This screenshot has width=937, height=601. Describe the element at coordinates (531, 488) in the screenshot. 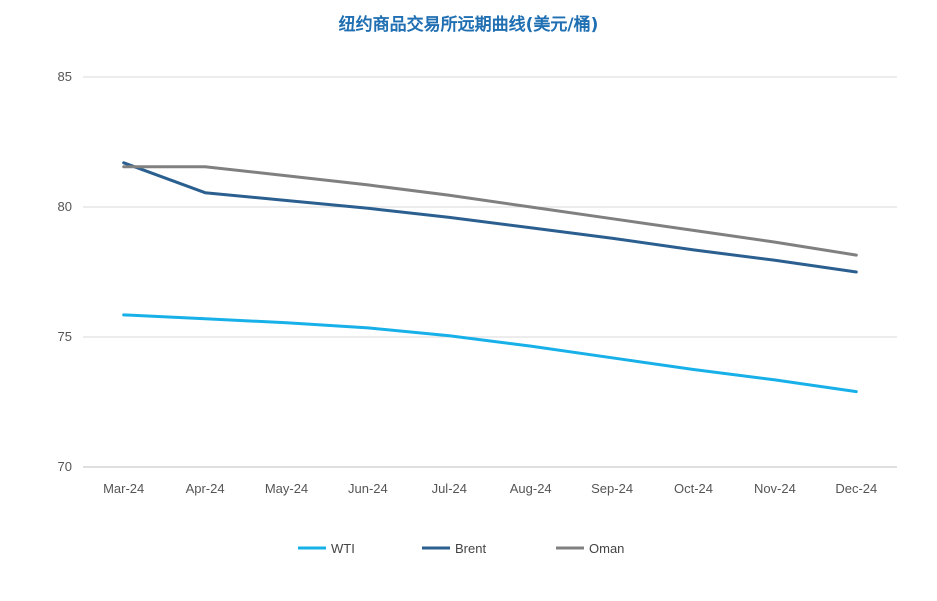

I see `x-tick-label: Aug-24` at that location.